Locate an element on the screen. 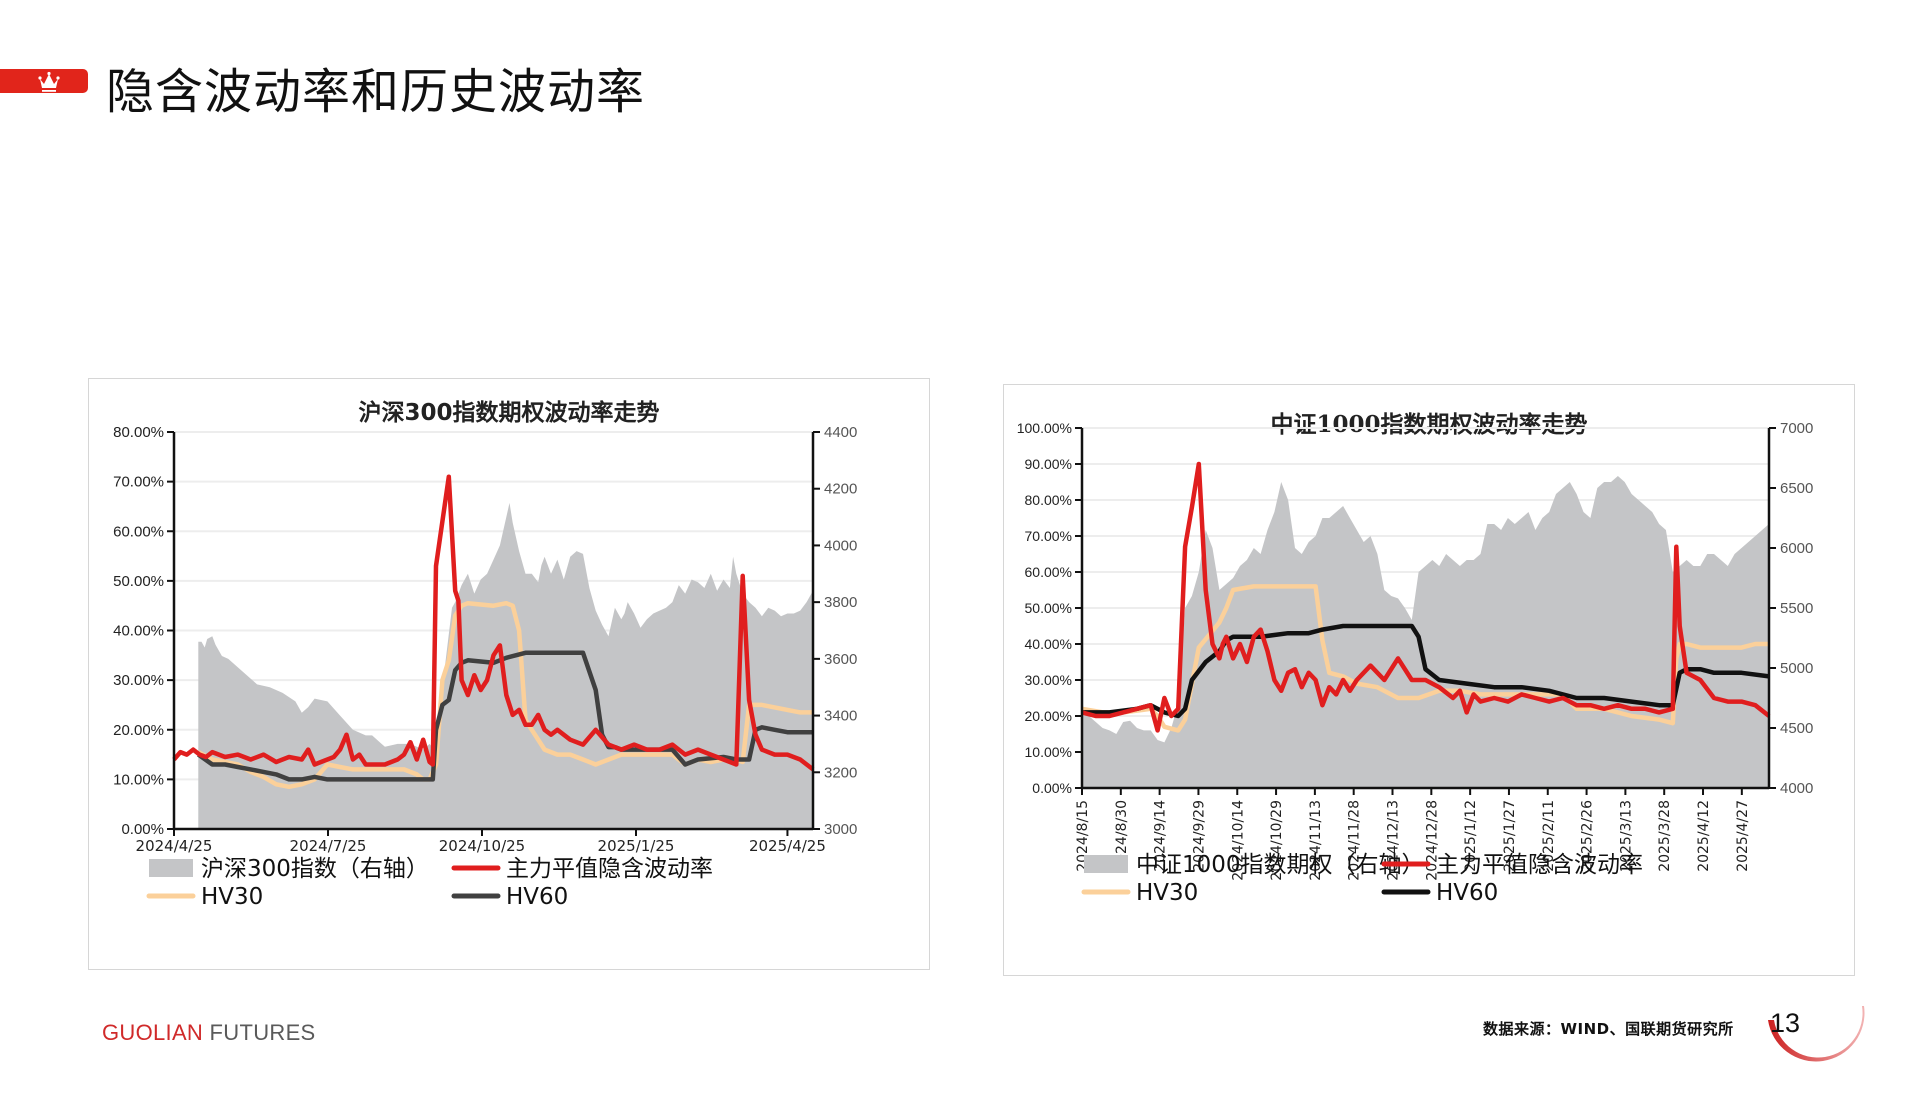 This screenshot has width=1919, height=1114. svg-text: 2024/12/28 is located at coordinates (1432, 840).